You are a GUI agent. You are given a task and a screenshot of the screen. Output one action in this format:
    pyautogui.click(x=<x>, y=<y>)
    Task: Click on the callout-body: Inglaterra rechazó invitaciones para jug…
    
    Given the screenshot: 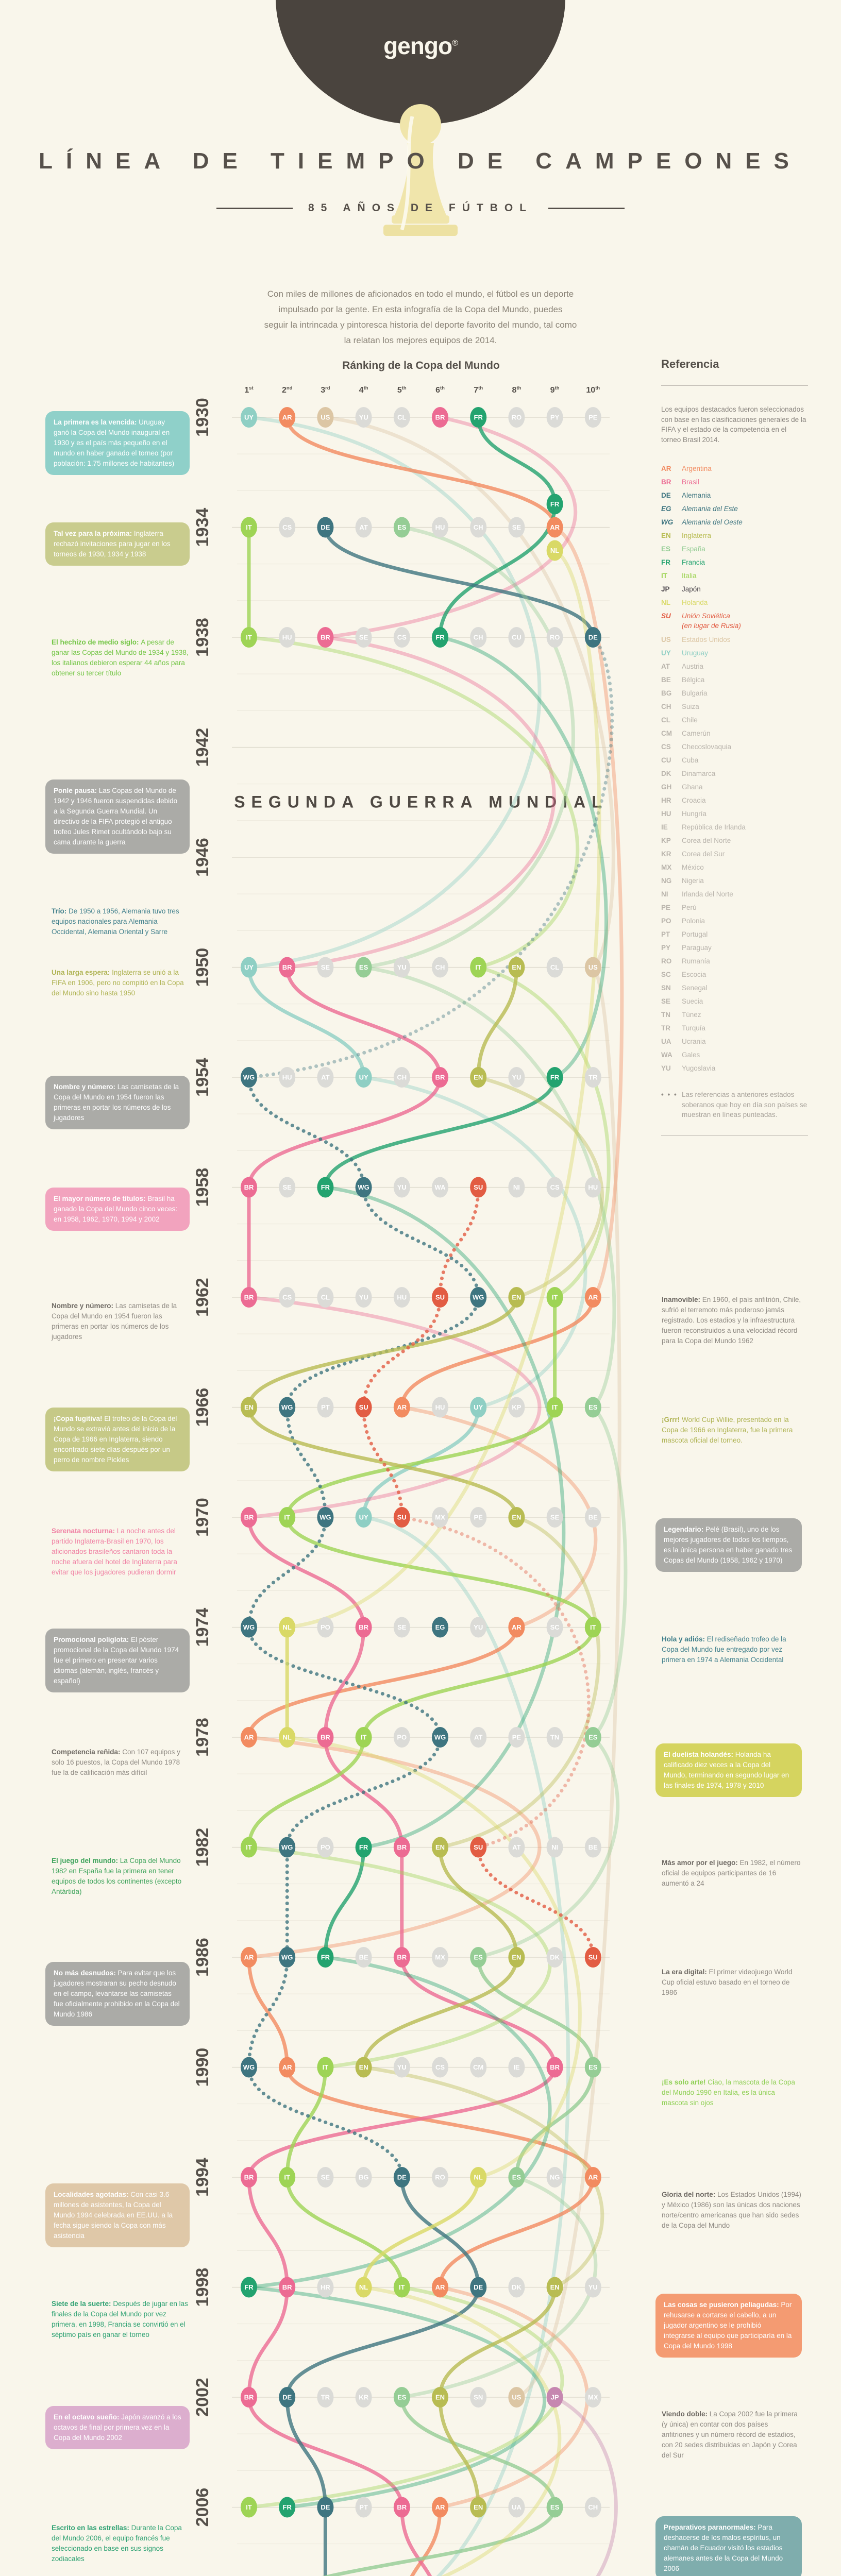 What is the action you would take?
    pyautogui.click(x=112, y=543)
    